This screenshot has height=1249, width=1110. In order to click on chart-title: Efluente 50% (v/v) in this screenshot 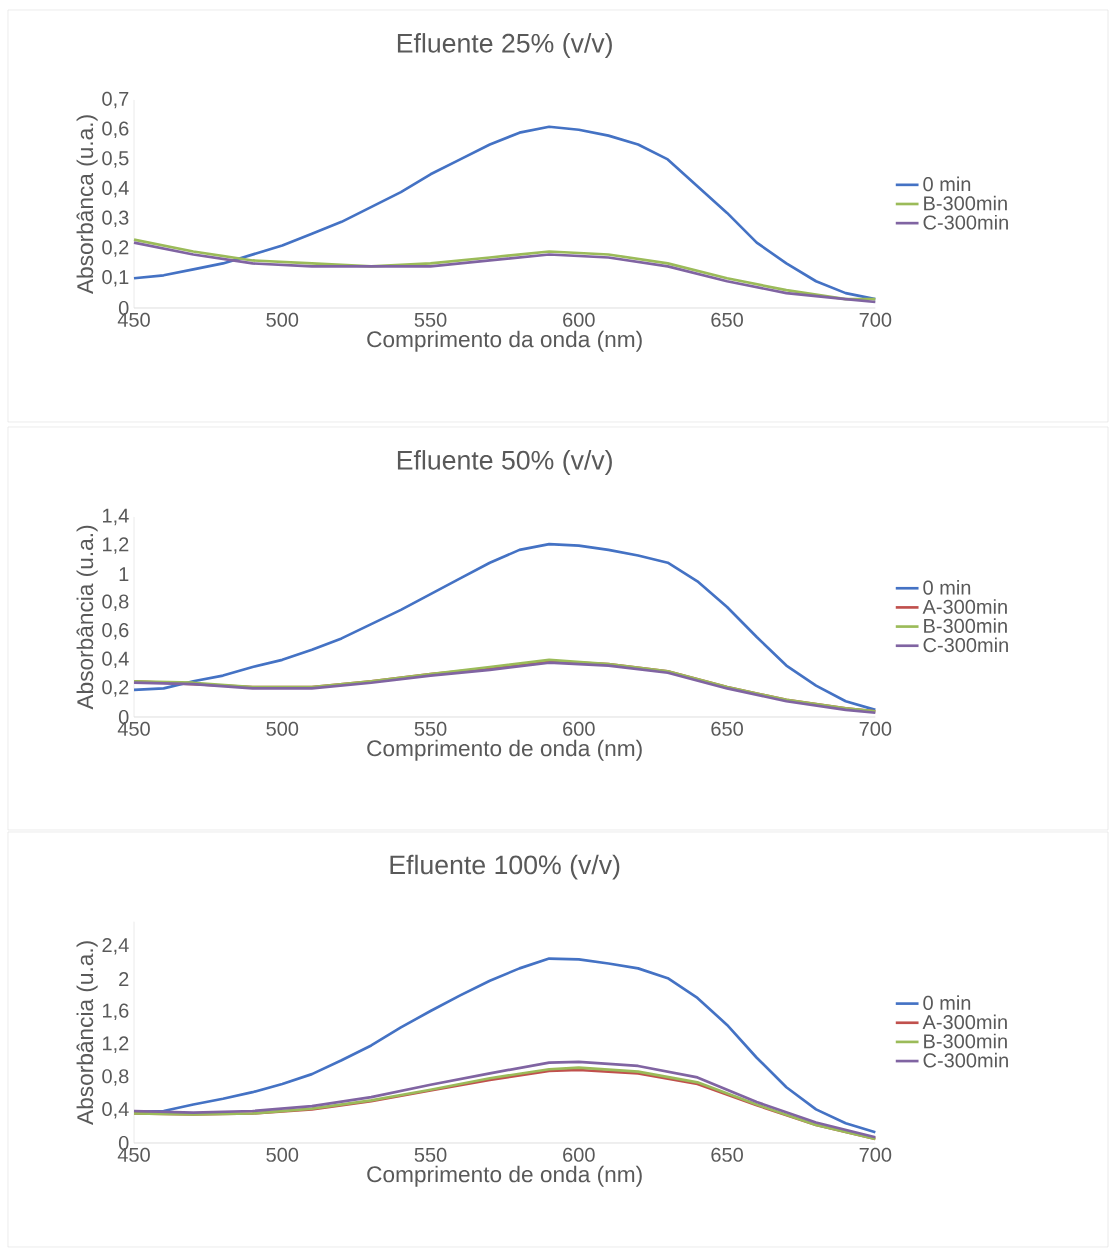, I will do `click(504, 462)`.